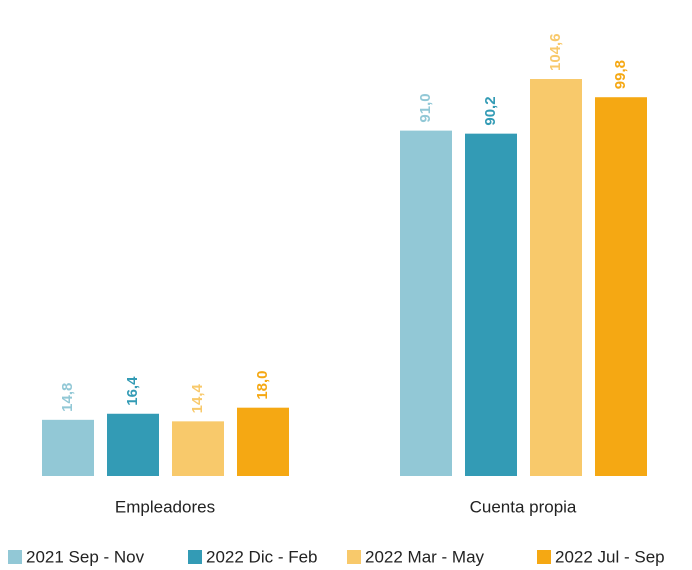  Describe the element at coordinates (165, 506) in the screenshot. I see `category-label: Empleadores` at that location.